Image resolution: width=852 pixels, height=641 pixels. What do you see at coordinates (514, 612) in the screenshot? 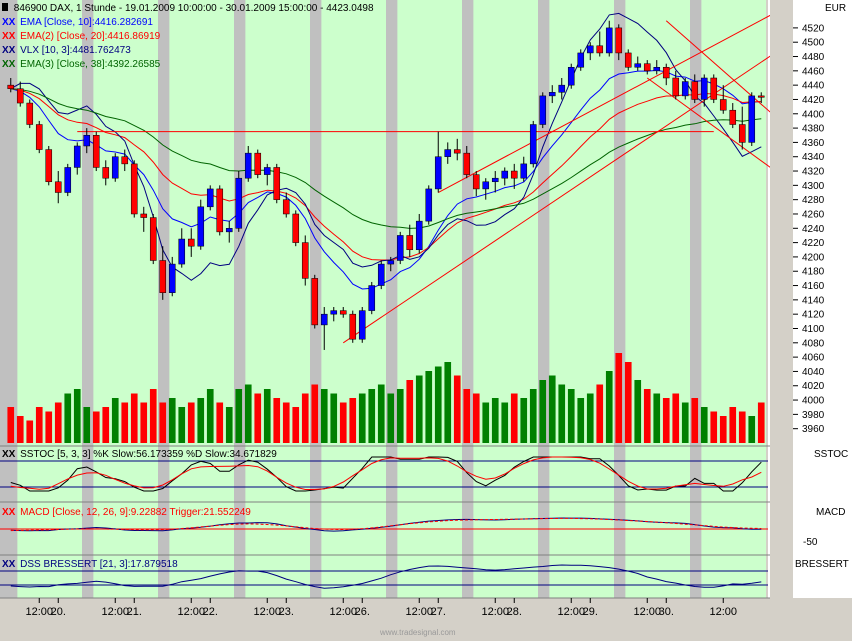
I see `time-tick-label: 28.` at bounding box center [514, 612].